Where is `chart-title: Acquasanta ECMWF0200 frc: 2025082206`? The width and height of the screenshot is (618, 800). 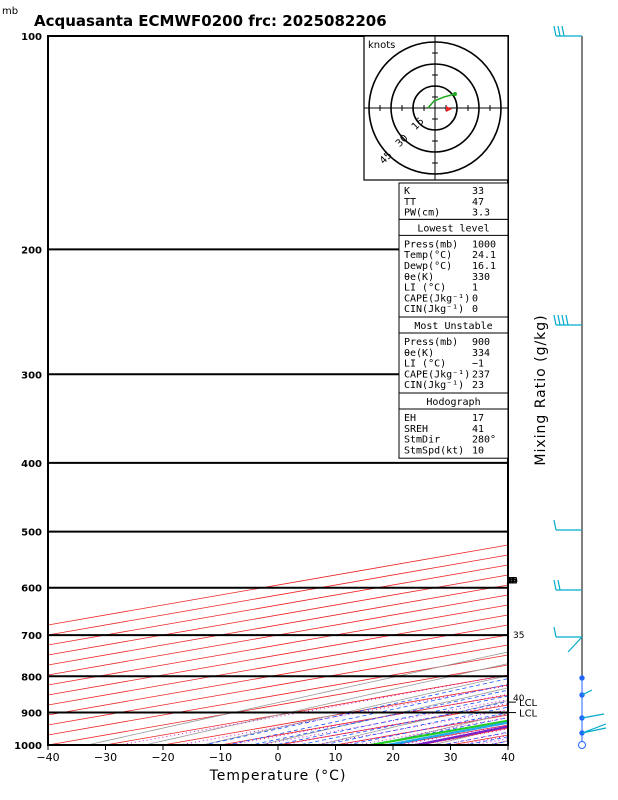
chart-title: Acquasanta ECMWF0200 frc: 2025082206 is located at coordinates (210, 21).